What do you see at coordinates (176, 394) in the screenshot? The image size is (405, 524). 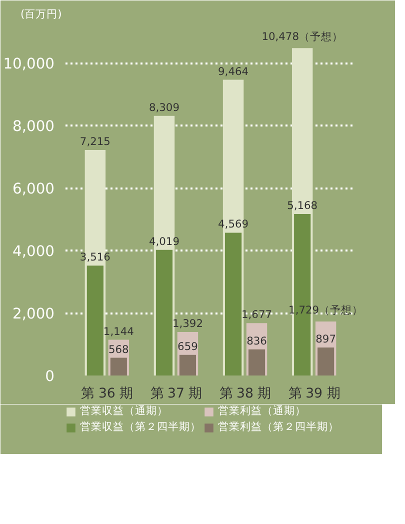 I see `x-tick-label: 第 37 期` at bounding box center [176, 394].